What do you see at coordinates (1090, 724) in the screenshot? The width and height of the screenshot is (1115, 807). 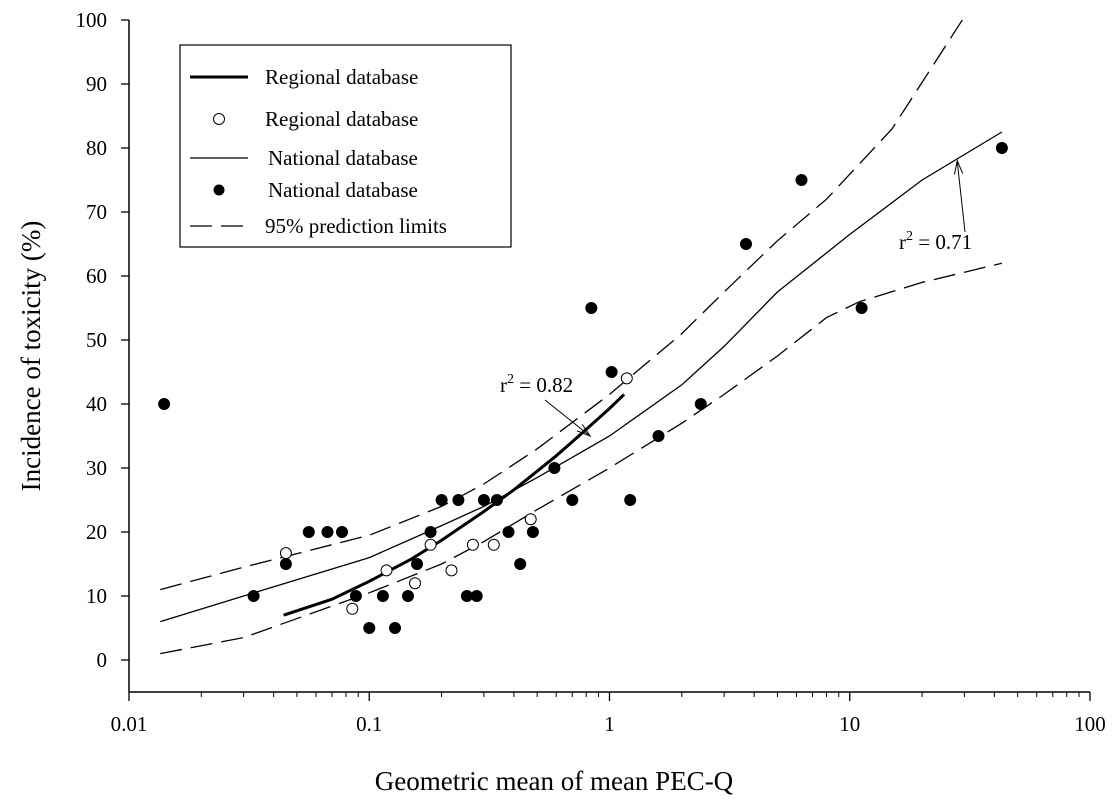 I see `x-tick-label: 100` at bounding box center [1090, 724].